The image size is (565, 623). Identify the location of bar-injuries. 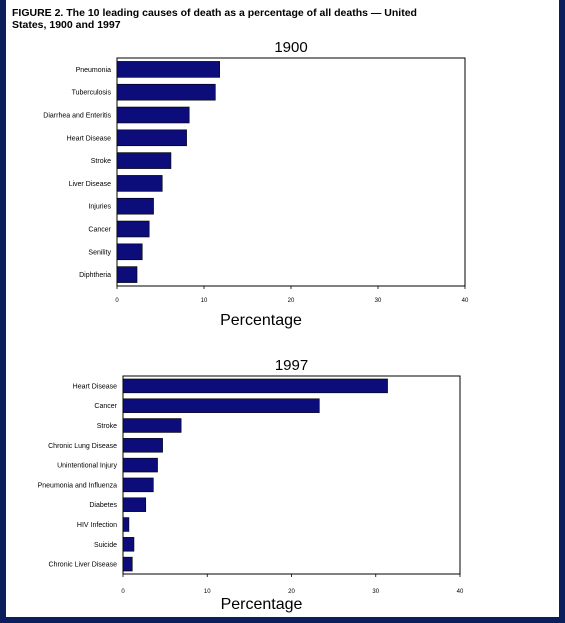
(135, 206).